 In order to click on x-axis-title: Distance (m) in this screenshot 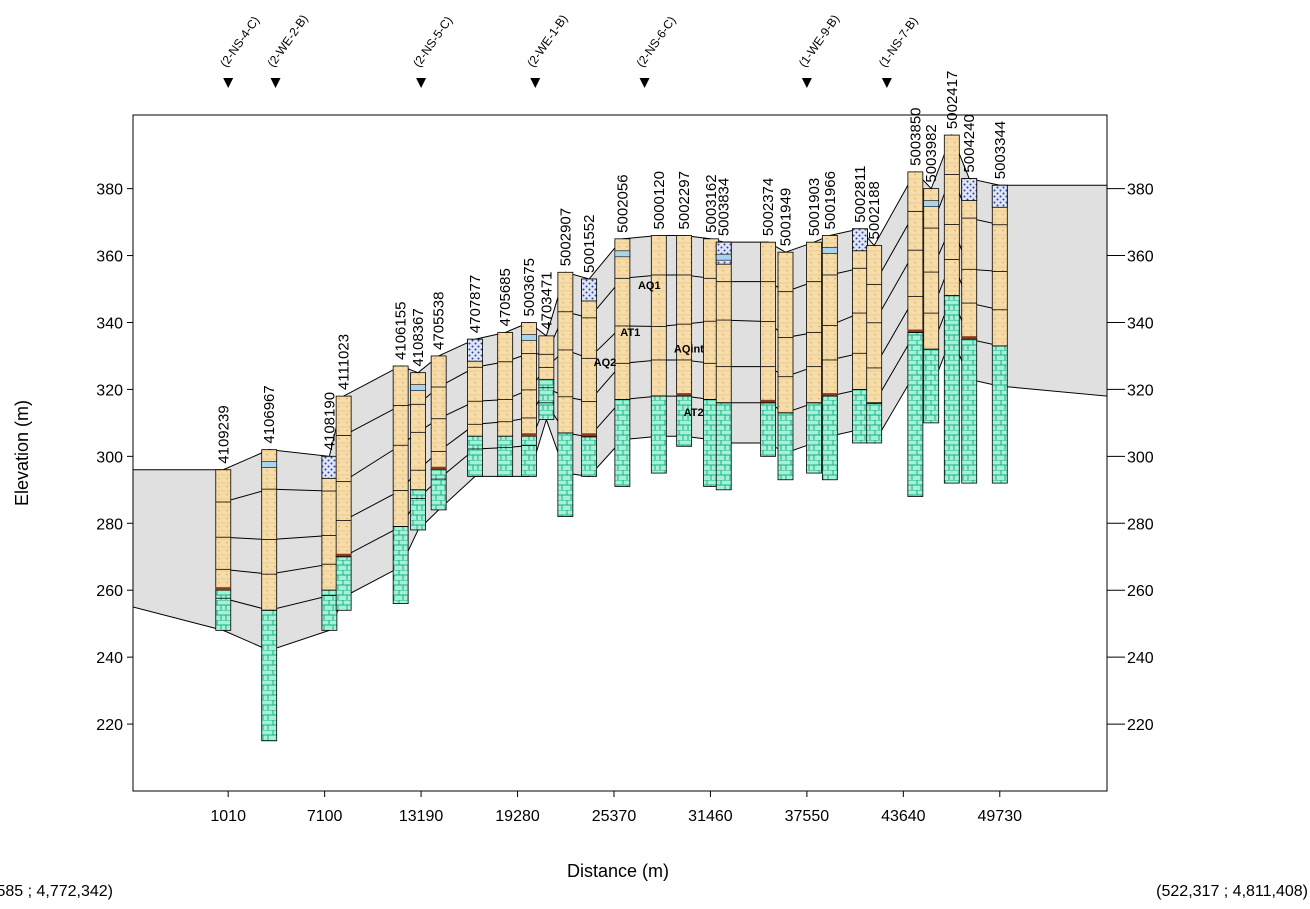, I will do `click(618, 871)`.